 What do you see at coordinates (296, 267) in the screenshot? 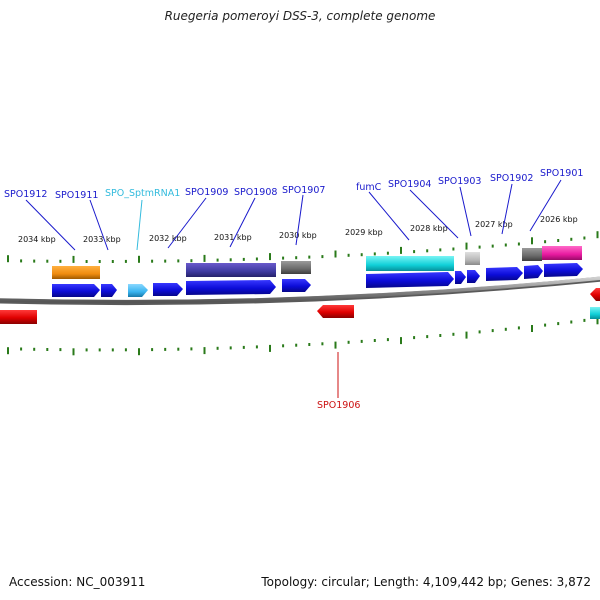
I see `feature-block-gray` at bounding box center [296, 267].